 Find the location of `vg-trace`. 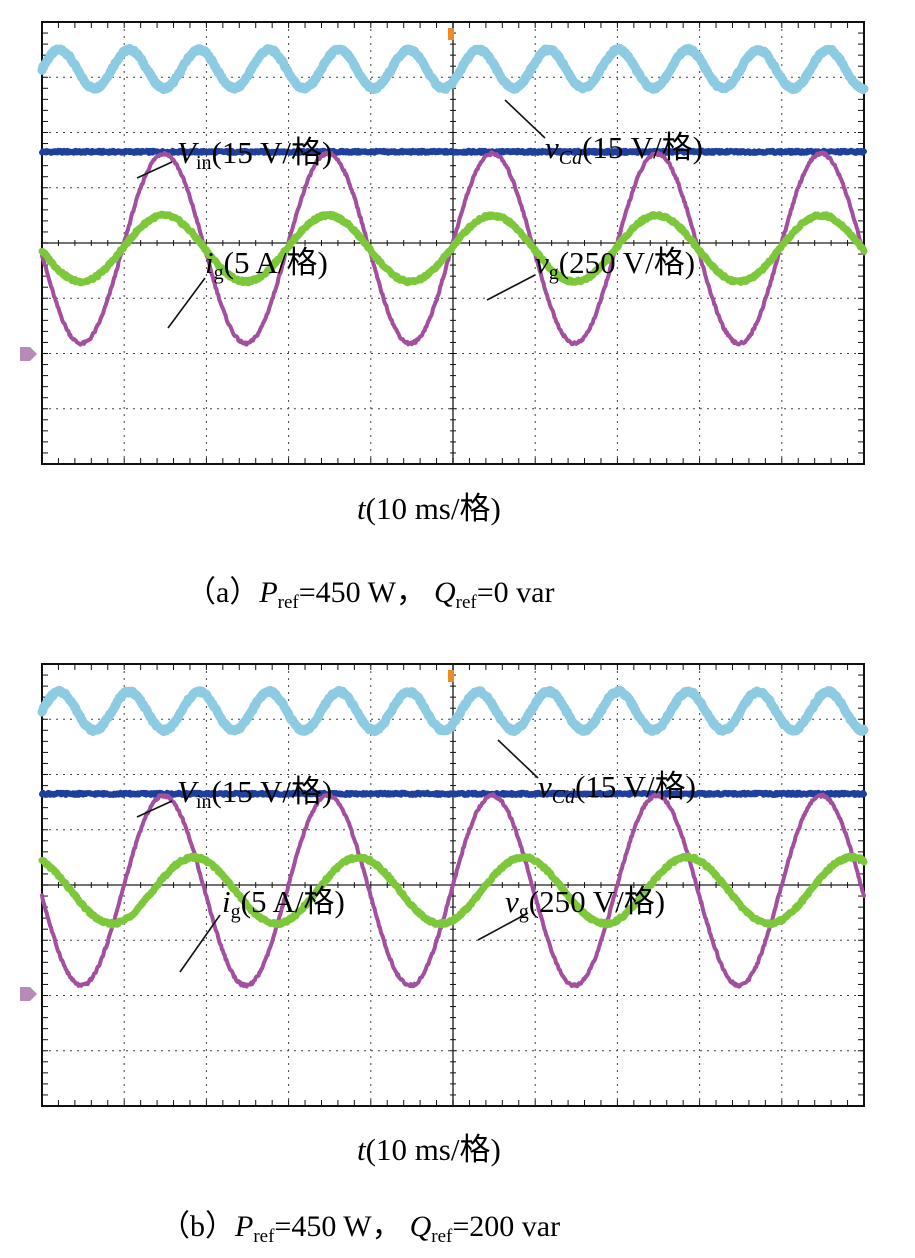

vg-trace is located at coordinates (453, 890).